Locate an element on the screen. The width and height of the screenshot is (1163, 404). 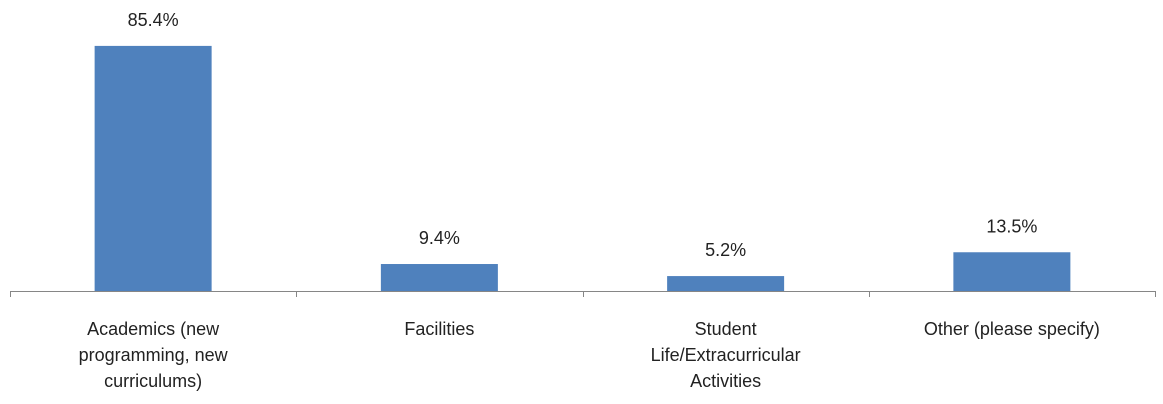
x-tick-label: Facilities is located at coordinates (439, 329).